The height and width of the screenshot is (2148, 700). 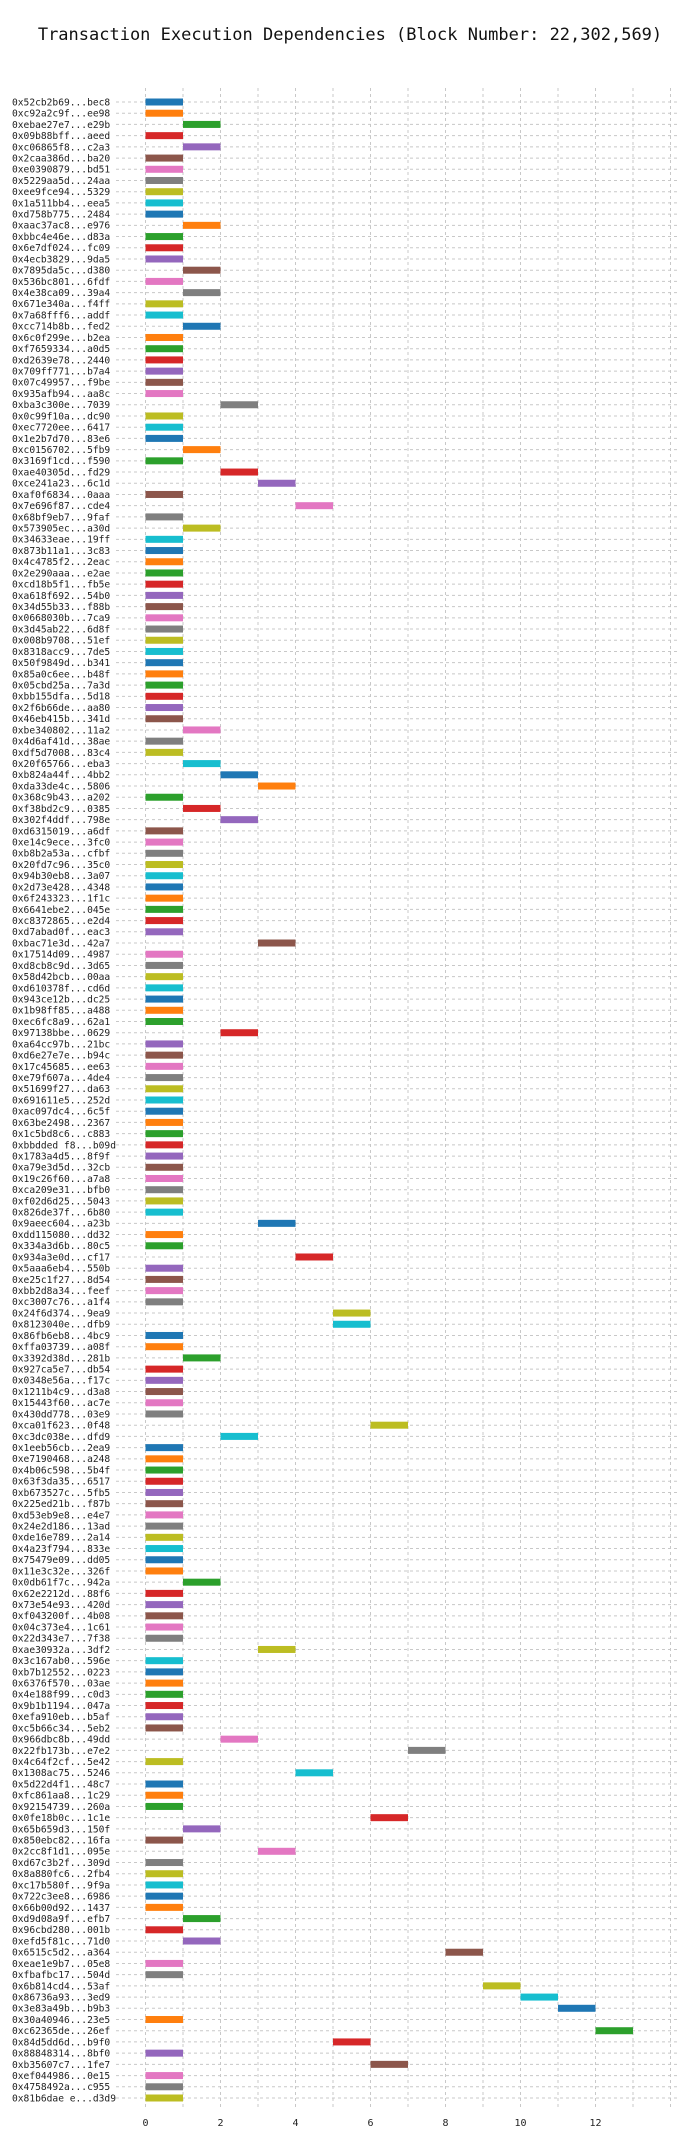 I want to click on transaction-label: 0x334a3d6b...80c5, so click(x=61, y=1246).